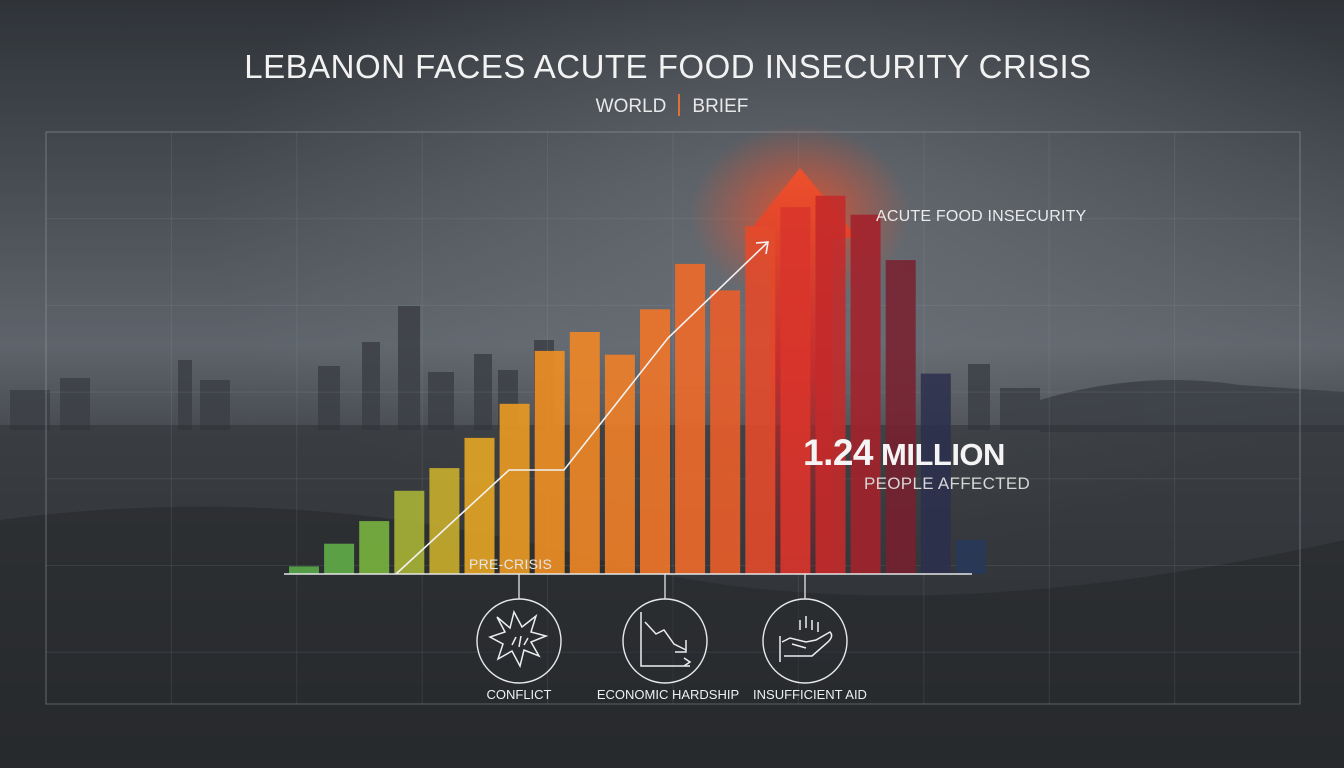 Image resolution: width=1344 pixels, height=768 pixels. I want to click on driver-aid, so click(805, 641).